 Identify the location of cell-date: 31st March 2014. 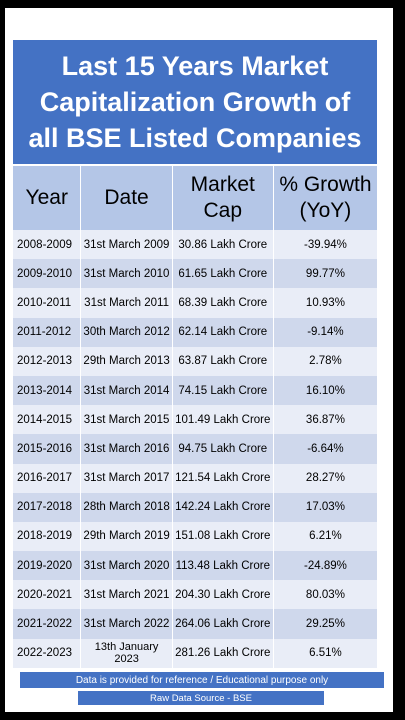
(127, 390).